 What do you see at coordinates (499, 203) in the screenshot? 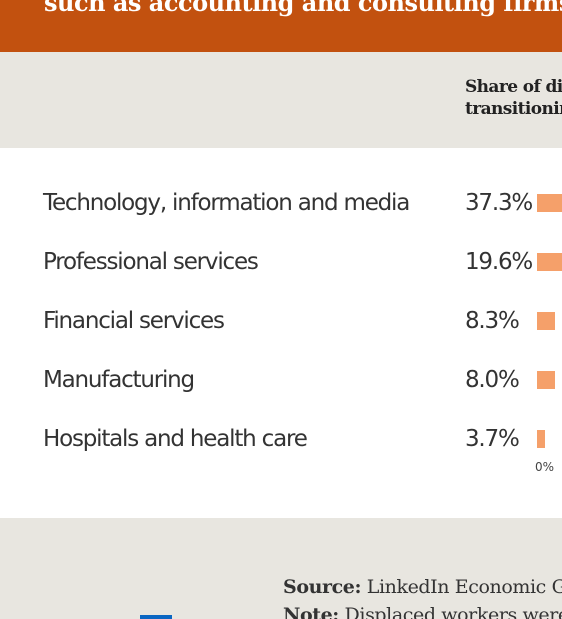
I see `value-label: 37.3%` at bounding box center [499, 203].